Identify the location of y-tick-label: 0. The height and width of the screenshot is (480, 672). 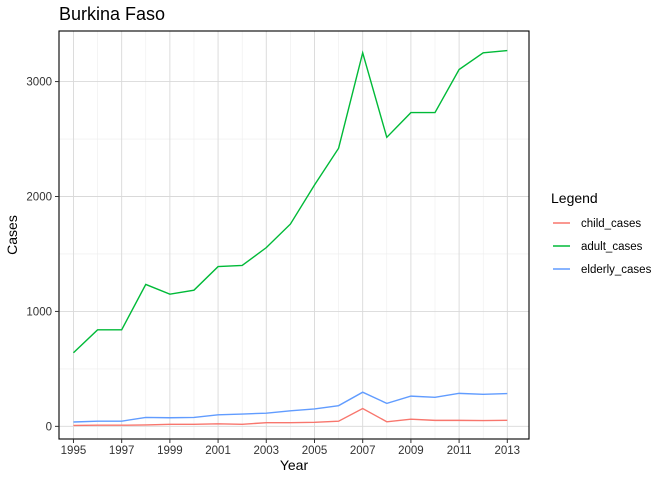
(49, 427).